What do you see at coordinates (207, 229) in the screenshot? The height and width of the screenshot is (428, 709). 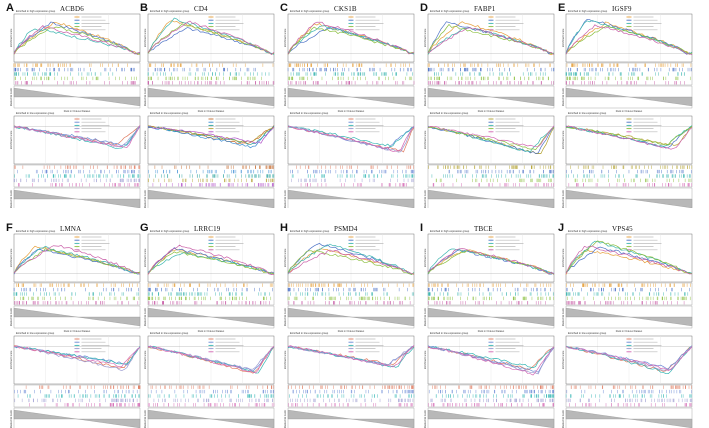 I see `gene-name: LRRC19` at bounding box center [207, 229].